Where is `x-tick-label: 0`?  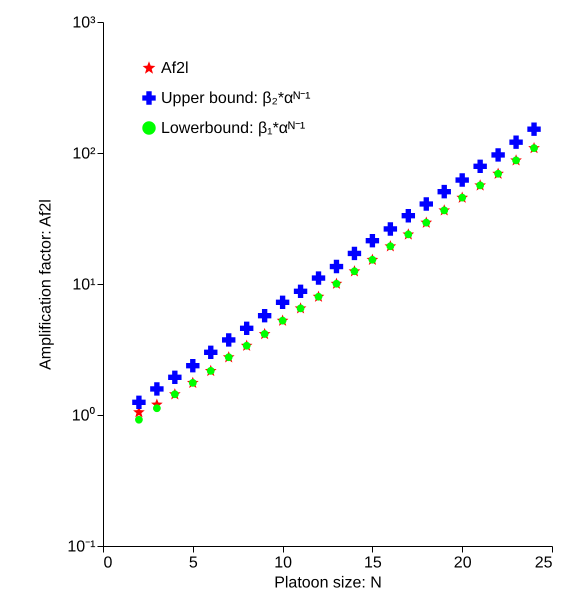 x-tick-label: 0 is located at coordinates (108, 563).